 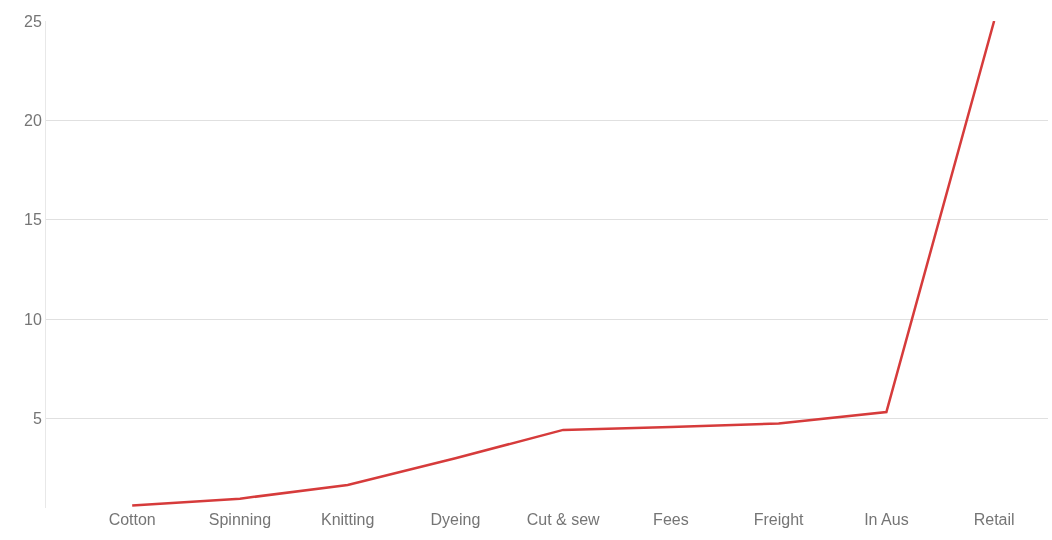 What do you see at coordinates (671, 519) in the screenshot?
I see `x-tick-label: Fees` at bounding box center [671, 519].